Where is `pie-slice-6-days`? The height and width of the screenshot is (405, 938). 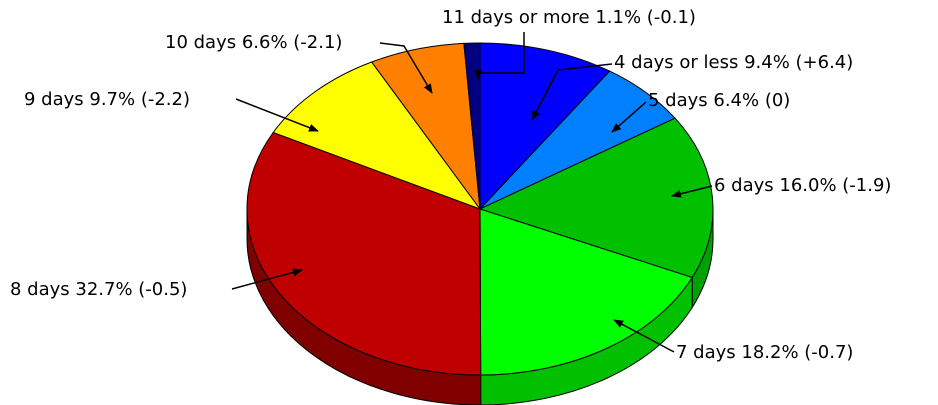
pie-slice-6-days is located at coordinates (596, 198).